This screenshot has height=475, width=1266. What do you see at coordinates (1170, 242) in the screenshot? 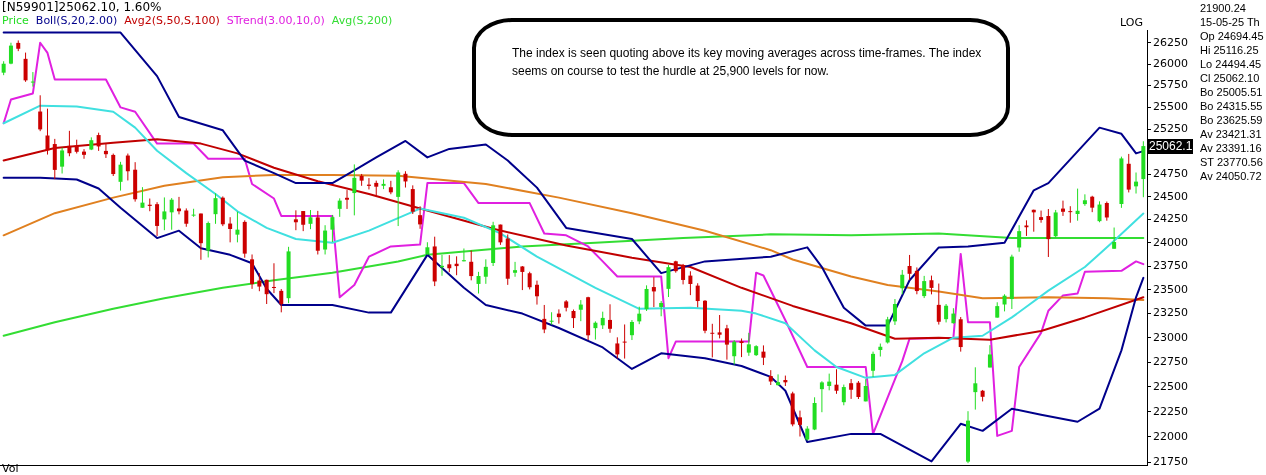
I see `y-tick-label: 24000` at bounding box center [1170, 242].